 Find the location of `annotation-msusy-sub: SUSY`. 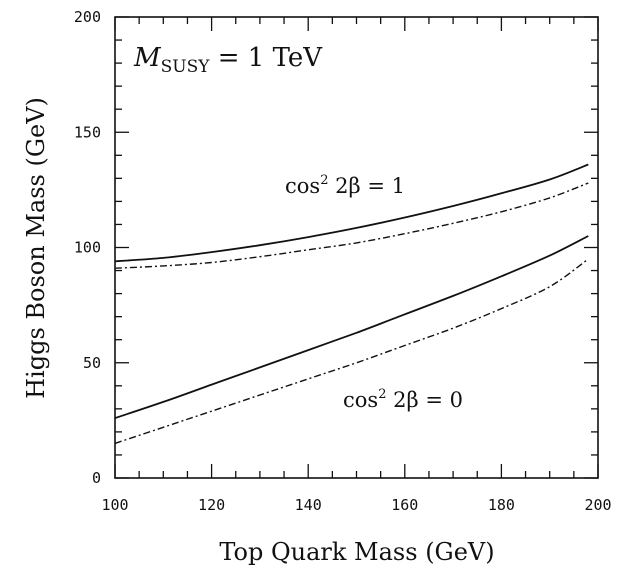

annotation-msusy-sub: SUSY is located at coordinates (186, 67).